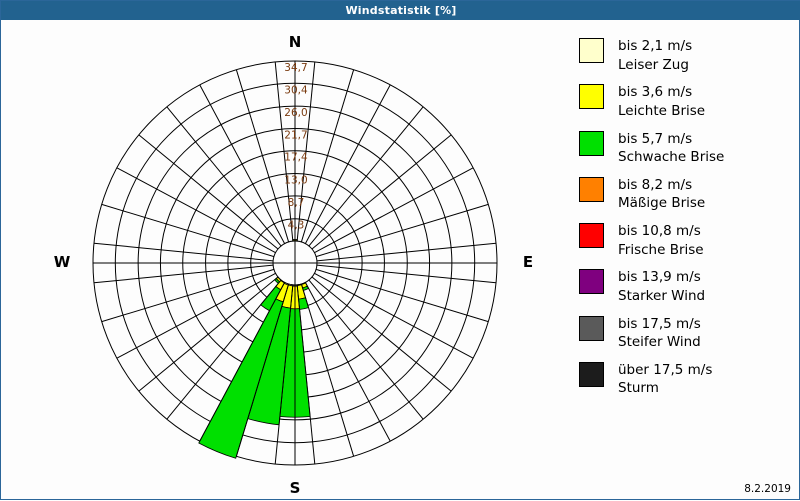  What do you see at coordinates (296, 90) in the screenshot?
I see `radial-tick-label: 30,4` at bounding box center [296, 90].